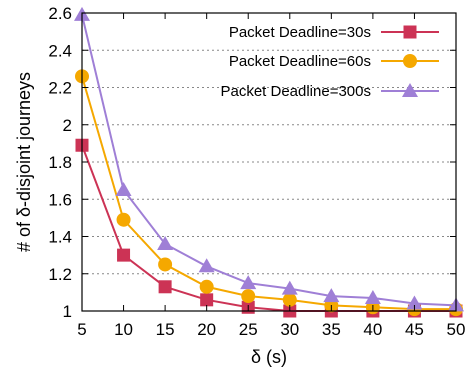 Image resolution: width=468 pixels, height=380 pixels. Describe the element at coordinates (67, 125) in the screenshot. I see `y-tick-label: 2` at that location.